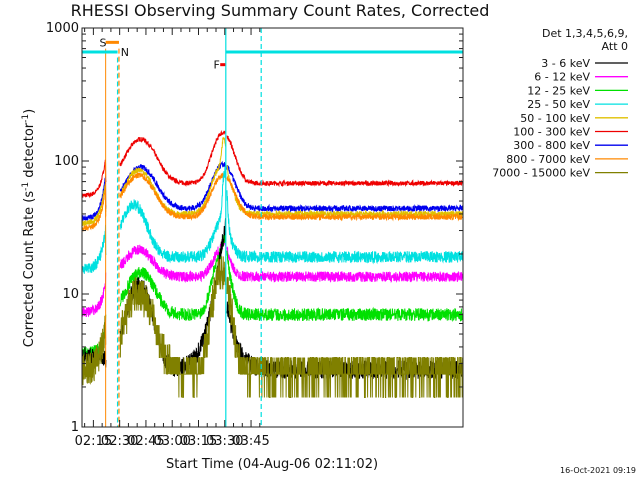  Describe the element at coordinates (171, 441) in the screenshot. I see `x-tick-label: 03:00` at that location.